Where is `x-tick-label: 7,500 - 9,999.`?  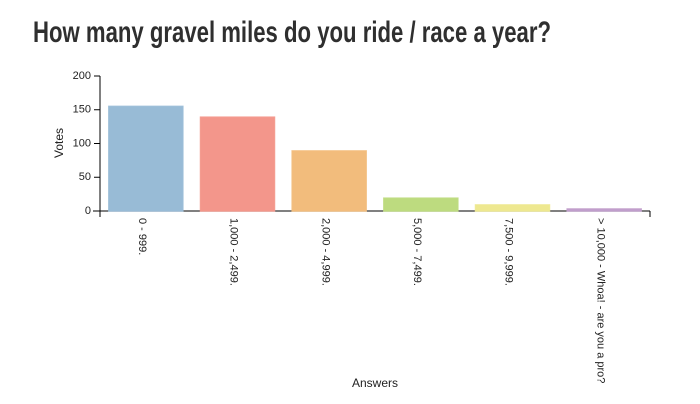
x-tick-label: 7,500 - 9,999. is located at coordinates (509, 252).